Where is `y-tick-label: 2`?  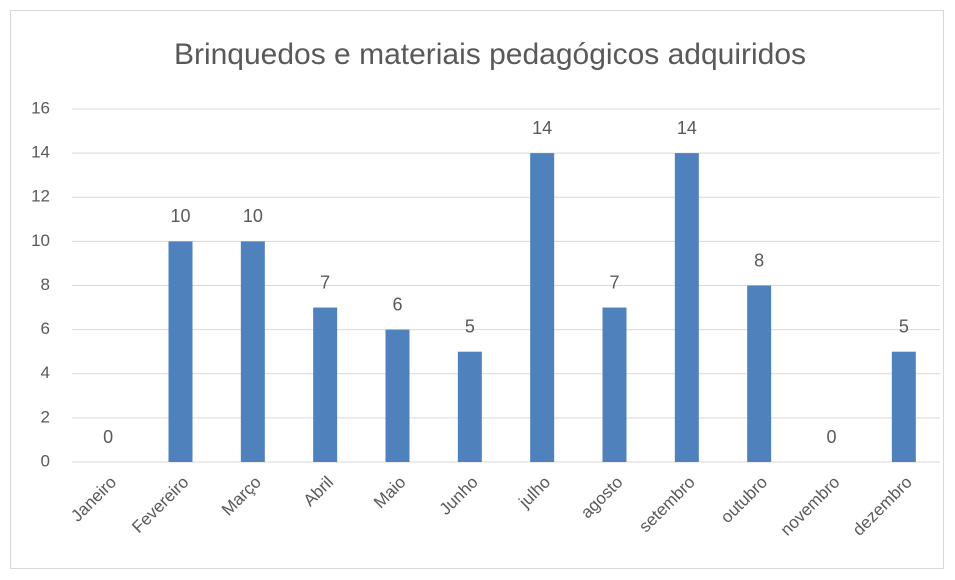
y-tick-label: 2 is located at coordinates (45, 416).